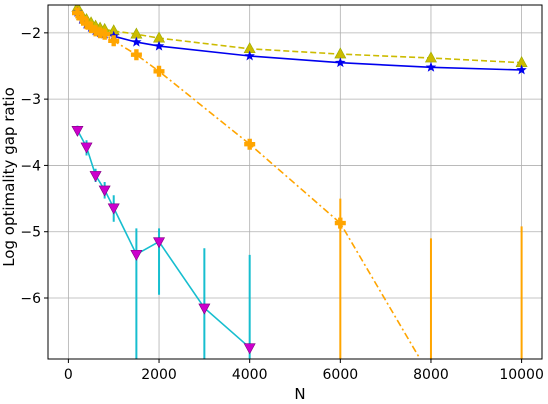  Describe the element at coordinates (30, 34) in the screenshot. I see `y-tick-label: −2` at that location.